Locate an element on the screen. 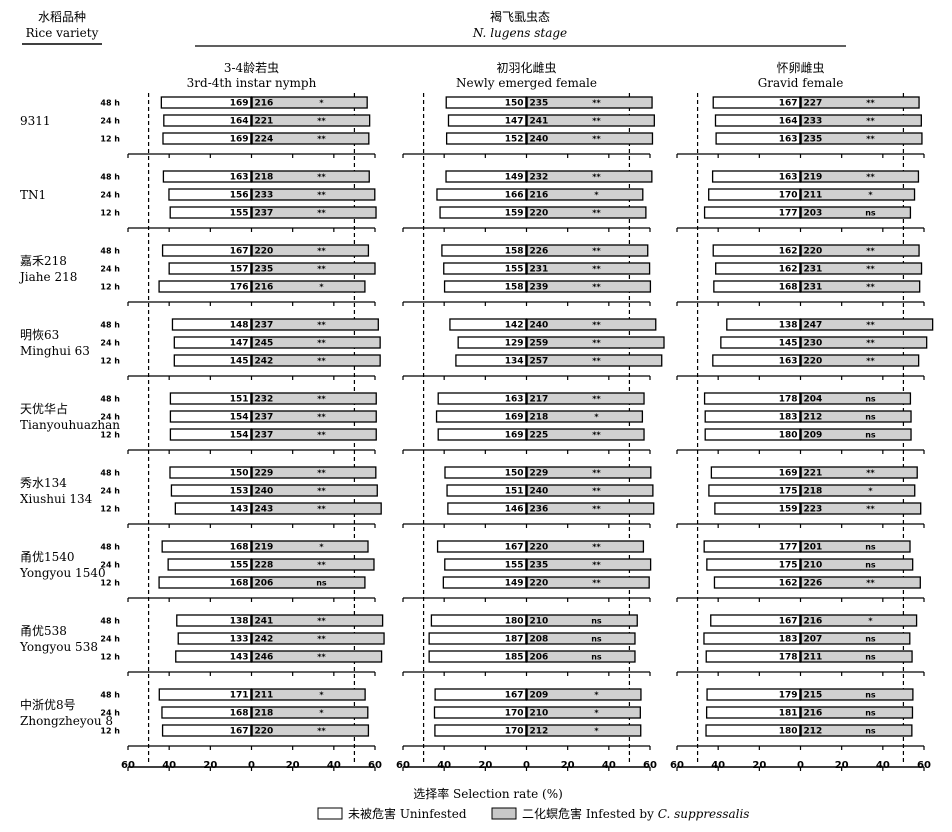  count-infested: 241 is located at coordinates (264, 622).